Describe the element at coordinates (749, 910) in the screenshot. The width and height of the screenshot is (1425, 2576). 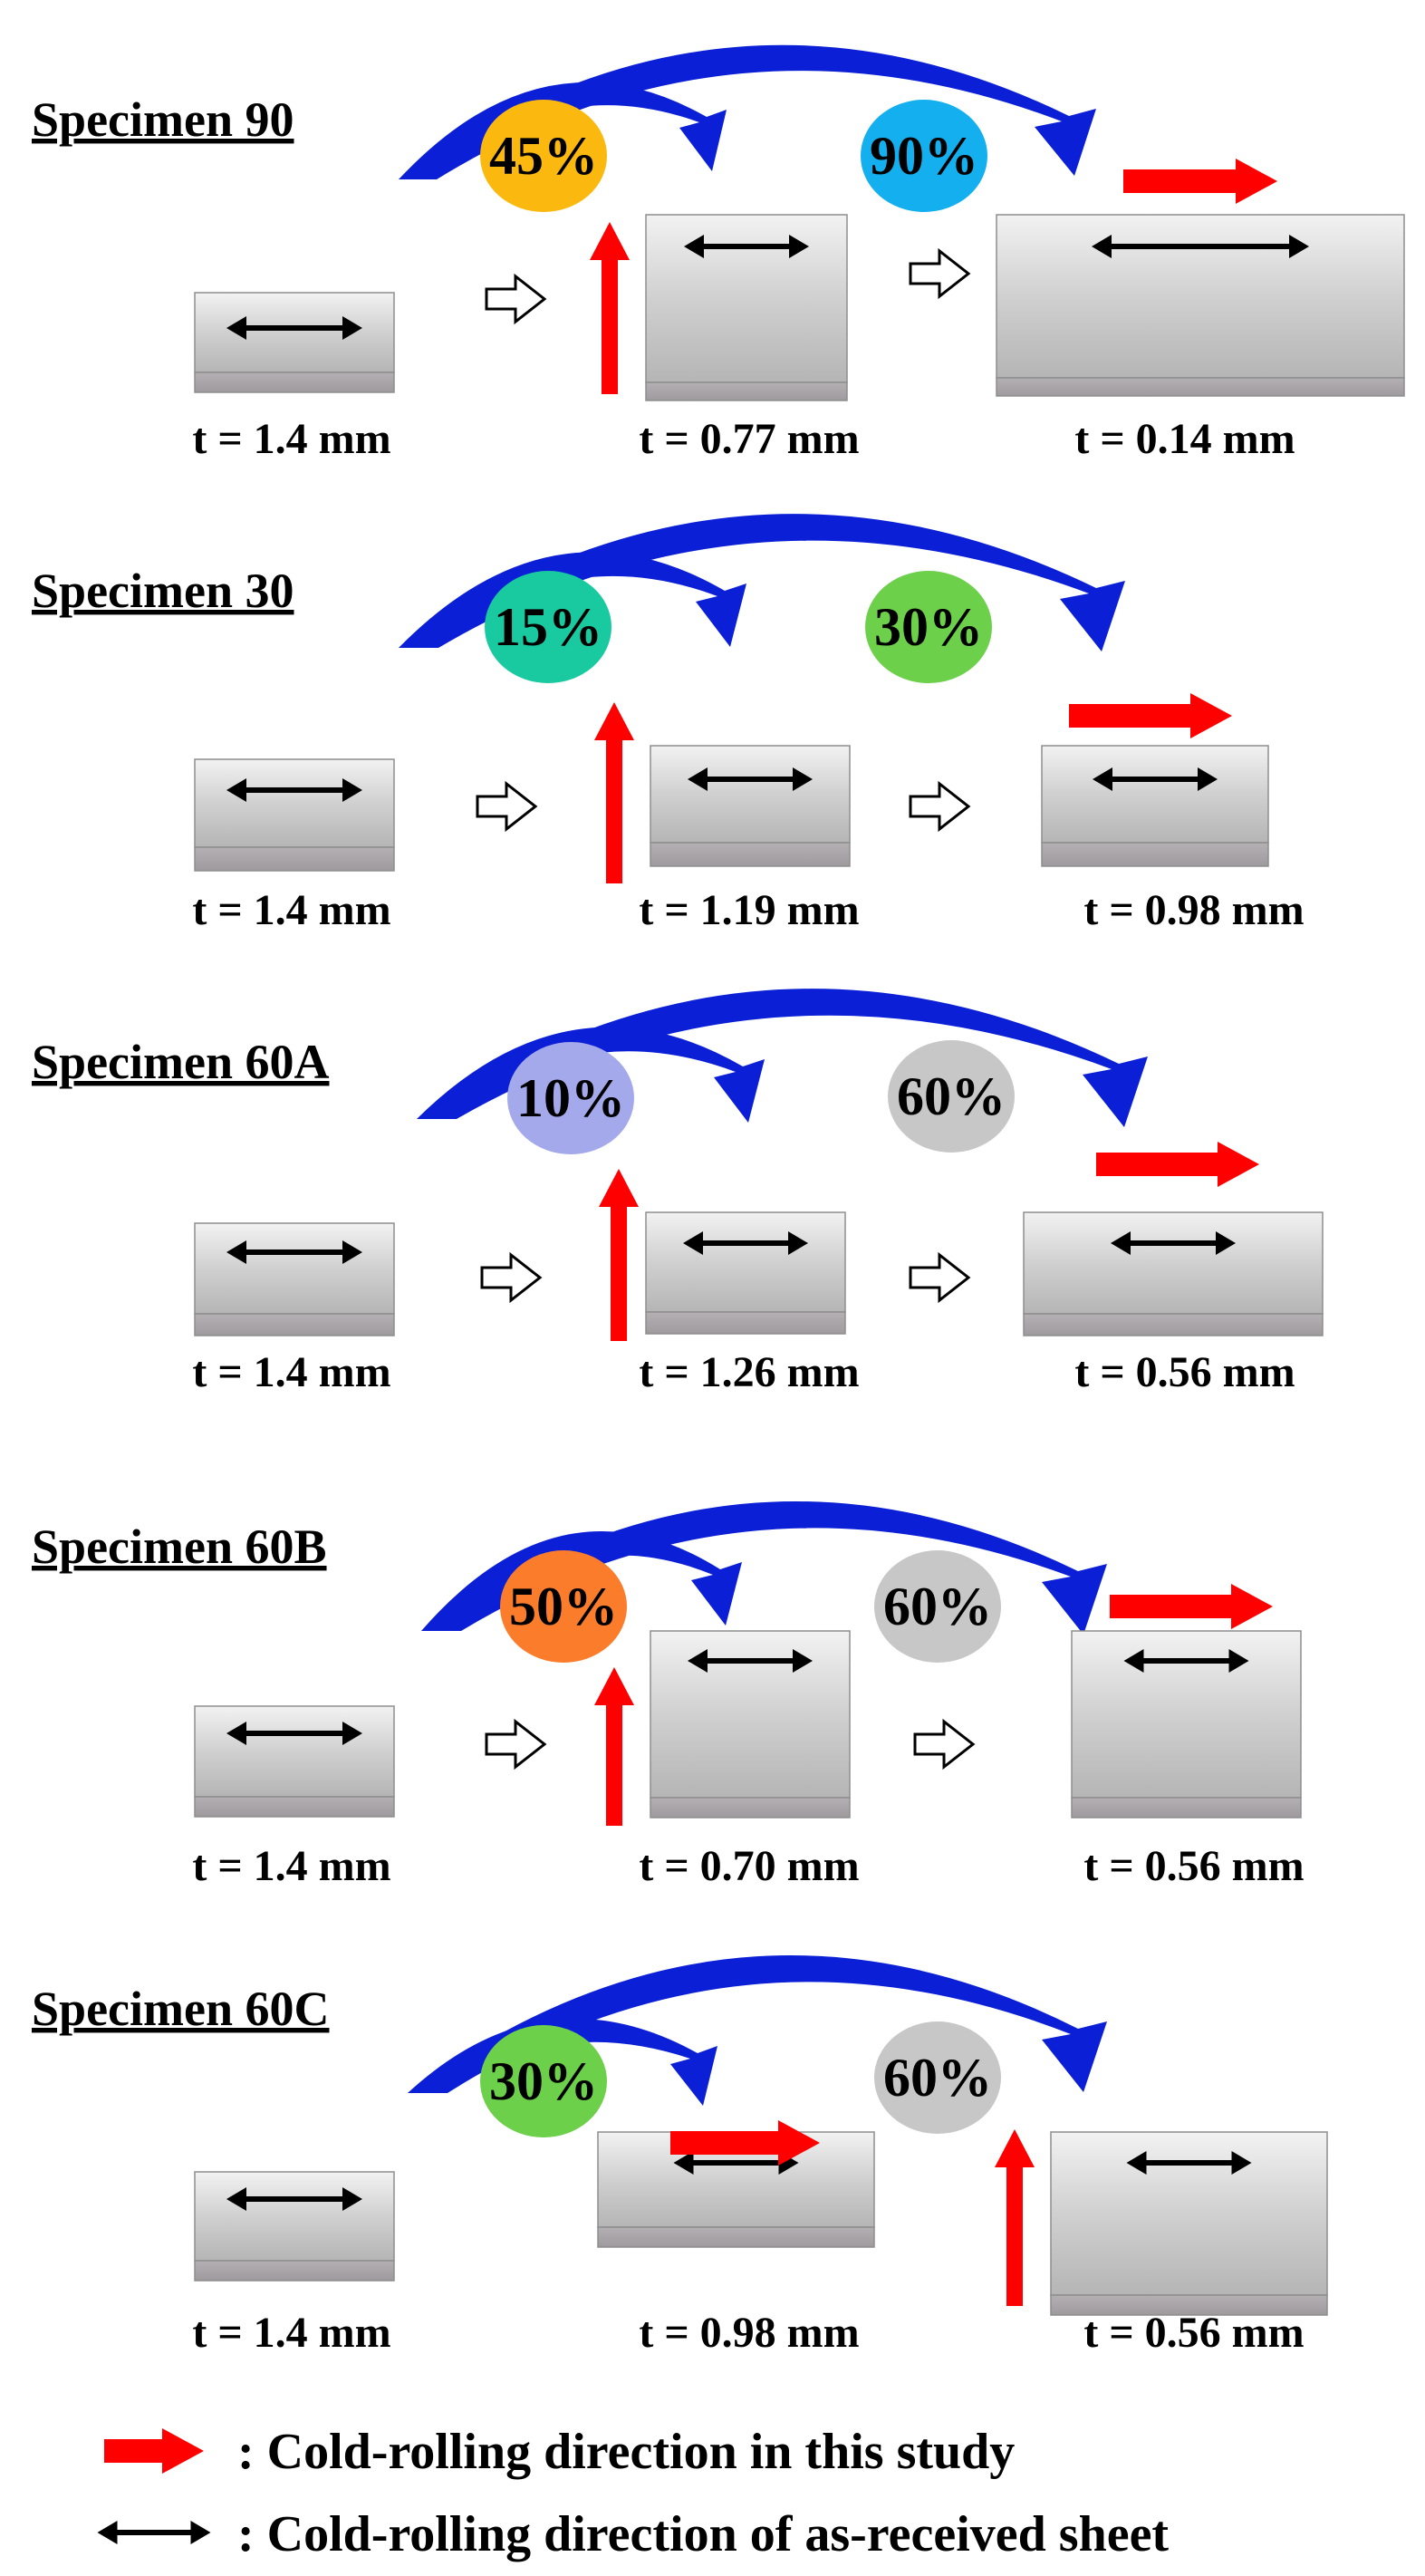
I see `thickness-label: t = 1.19 mm` at that location.